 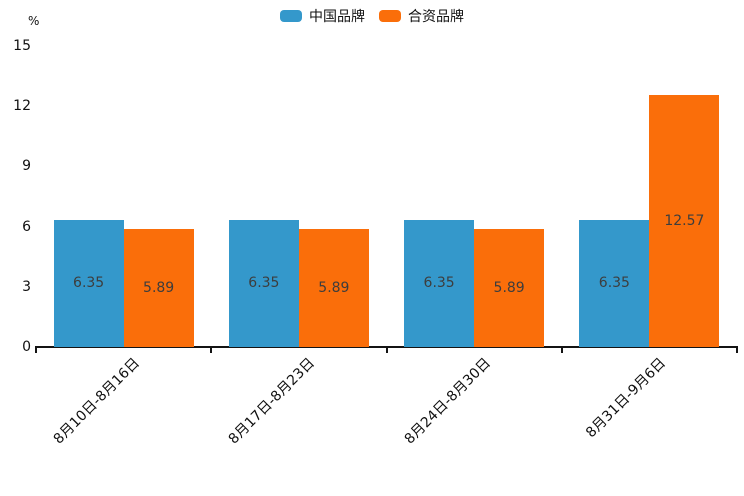 What do you see at coordinates (26, 347) in the screenshot?
I see `y-axis-tick-label: 0` at bounding box center [26, 347].